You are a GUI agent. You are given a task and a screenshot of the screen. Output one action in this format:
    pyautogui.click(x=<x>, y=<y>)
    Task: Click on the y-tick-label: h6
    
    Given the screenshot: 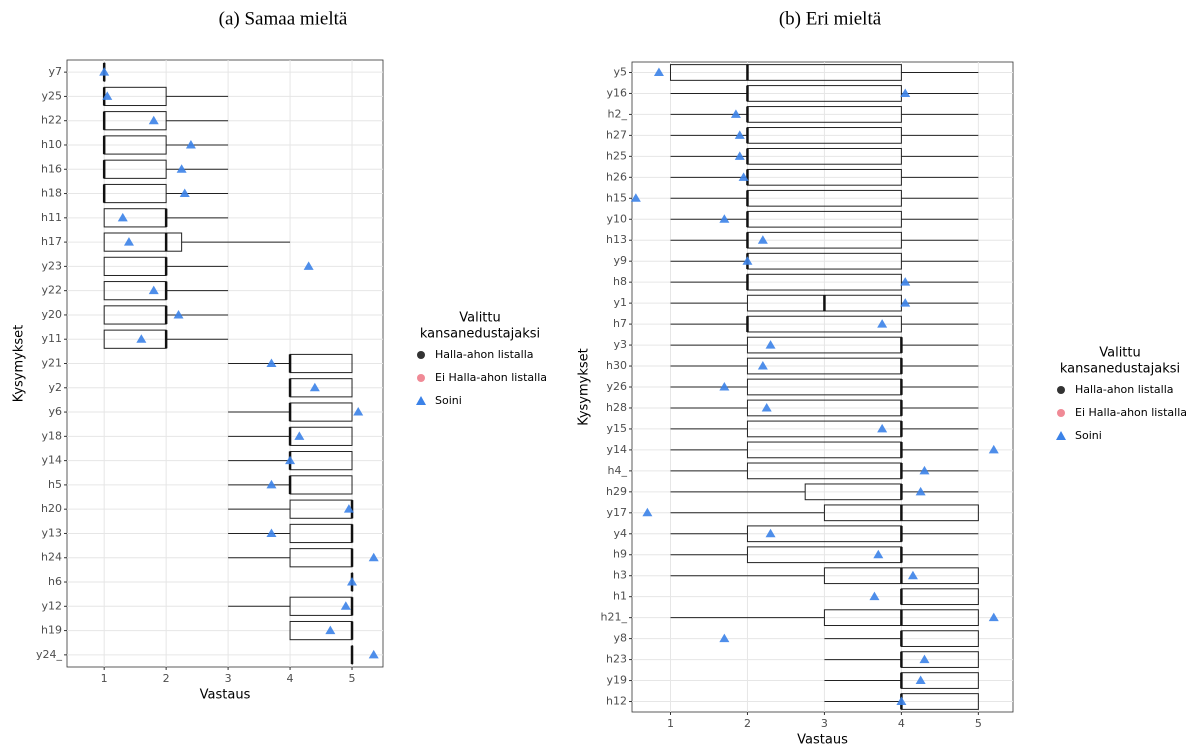 What is the action you would take?
    pyautogui.click(x=55, y=581)
    